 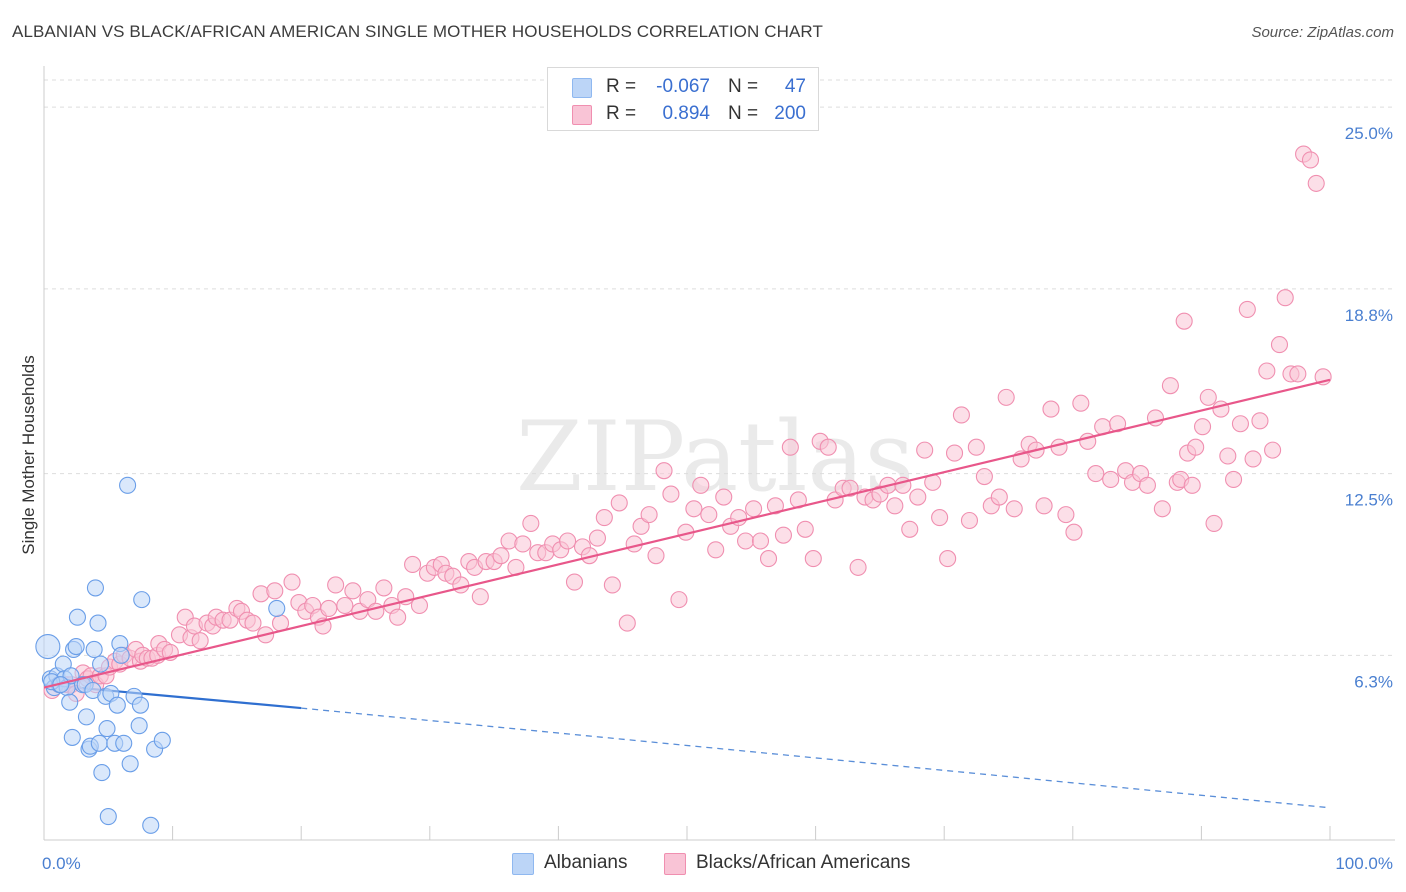 What do you see at coordinates (1322, 32) in the screenshot?
I see `source-credit: Source: ZipAtlas.com` at bounding box center [1322, 32].